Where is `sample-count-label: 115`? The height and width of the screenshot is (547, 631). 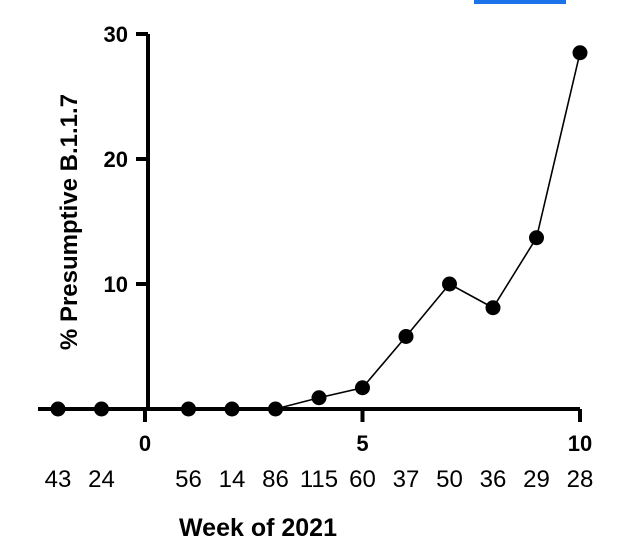
sample-count-label: 115 is located at coordinates (319, 479).